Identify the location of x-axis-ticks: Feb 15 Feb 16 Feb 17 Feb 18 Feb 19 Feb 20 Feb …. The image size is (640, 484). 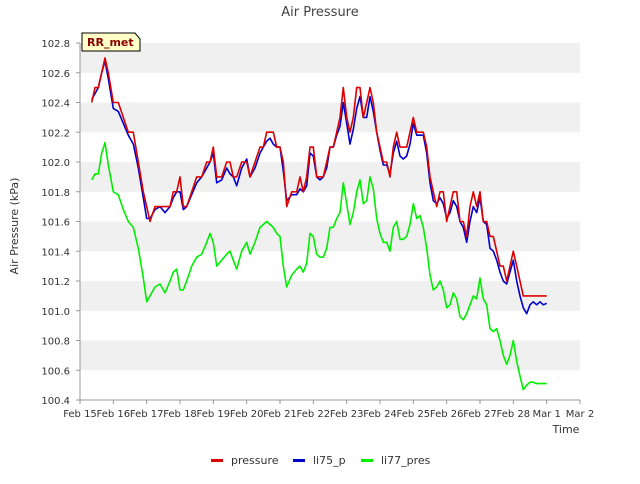
(328, 410).